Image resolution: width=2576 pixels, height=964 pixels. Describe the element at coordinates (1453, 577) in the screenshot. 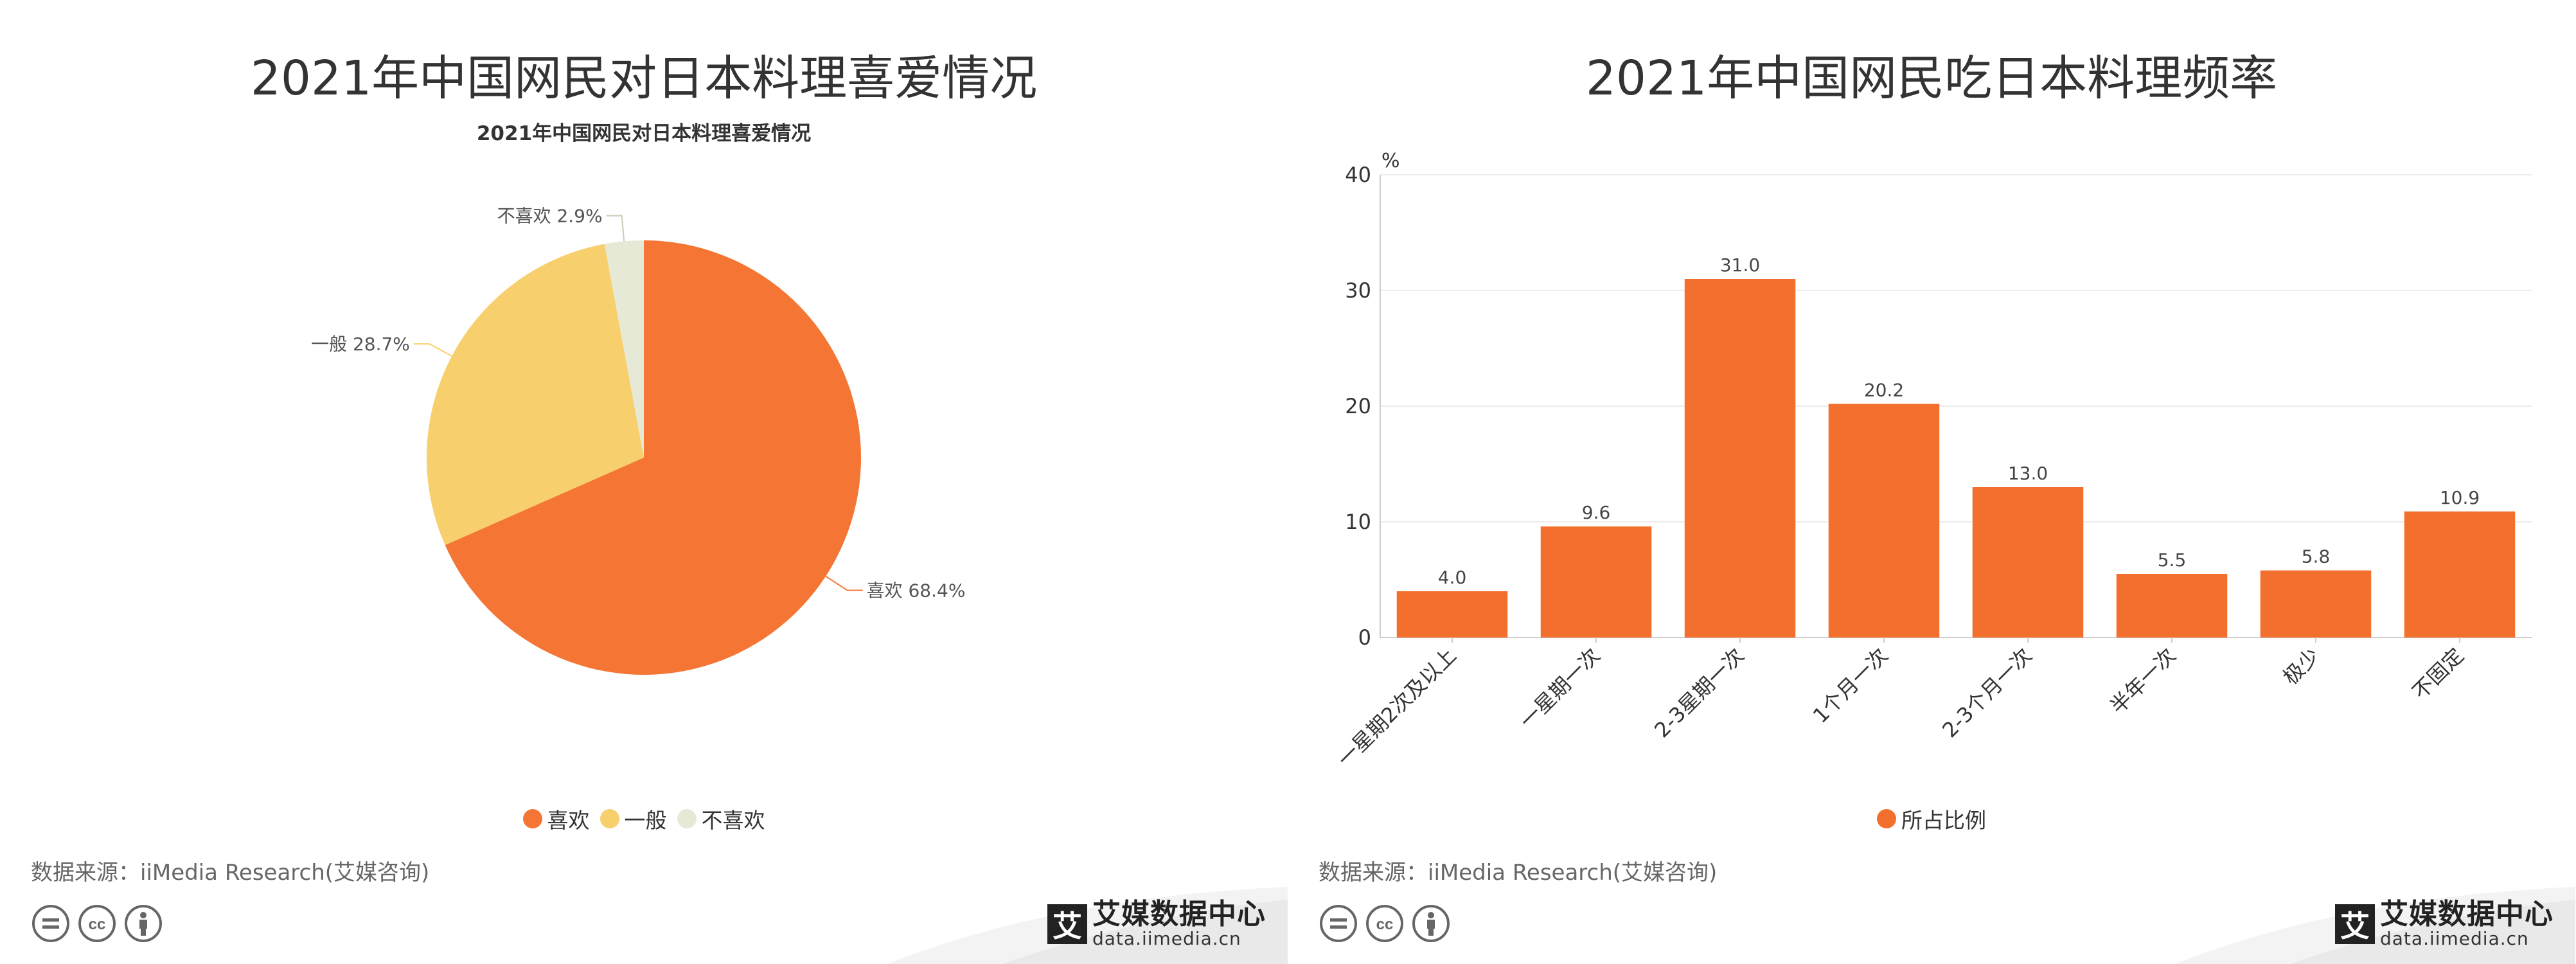

I see `bar-data-label: 4.0` at that location.